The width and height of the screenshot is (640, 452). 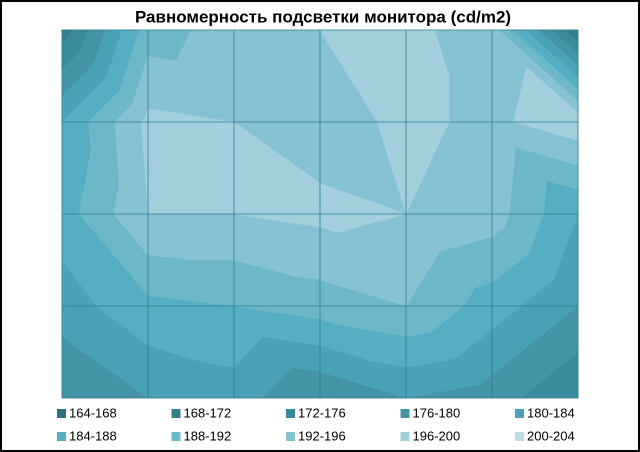 What do you see at coordinates (93, 435) in the screenshot?
I see `legend-label: 184-188` at bounding box center [93, 435].